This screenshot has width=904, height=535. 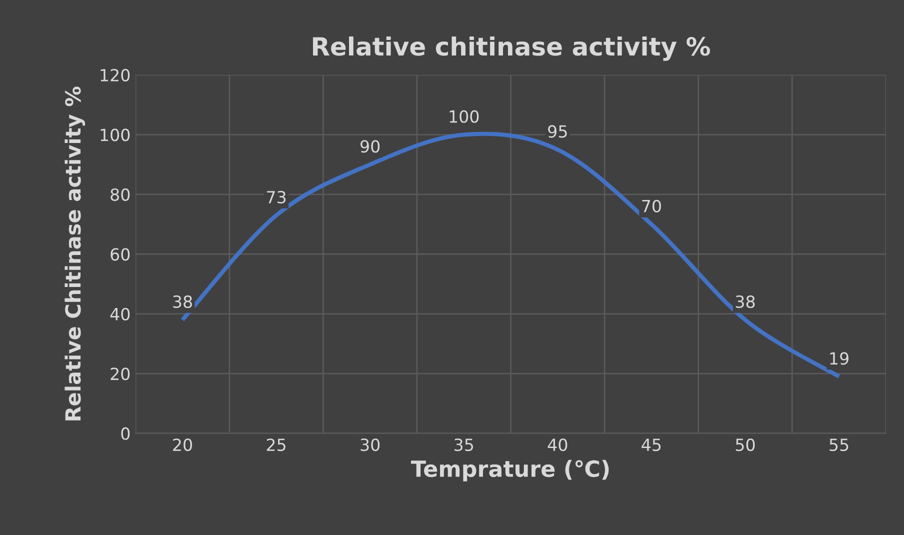 I want to click on data-label: 70, so click(x=651, y=206).